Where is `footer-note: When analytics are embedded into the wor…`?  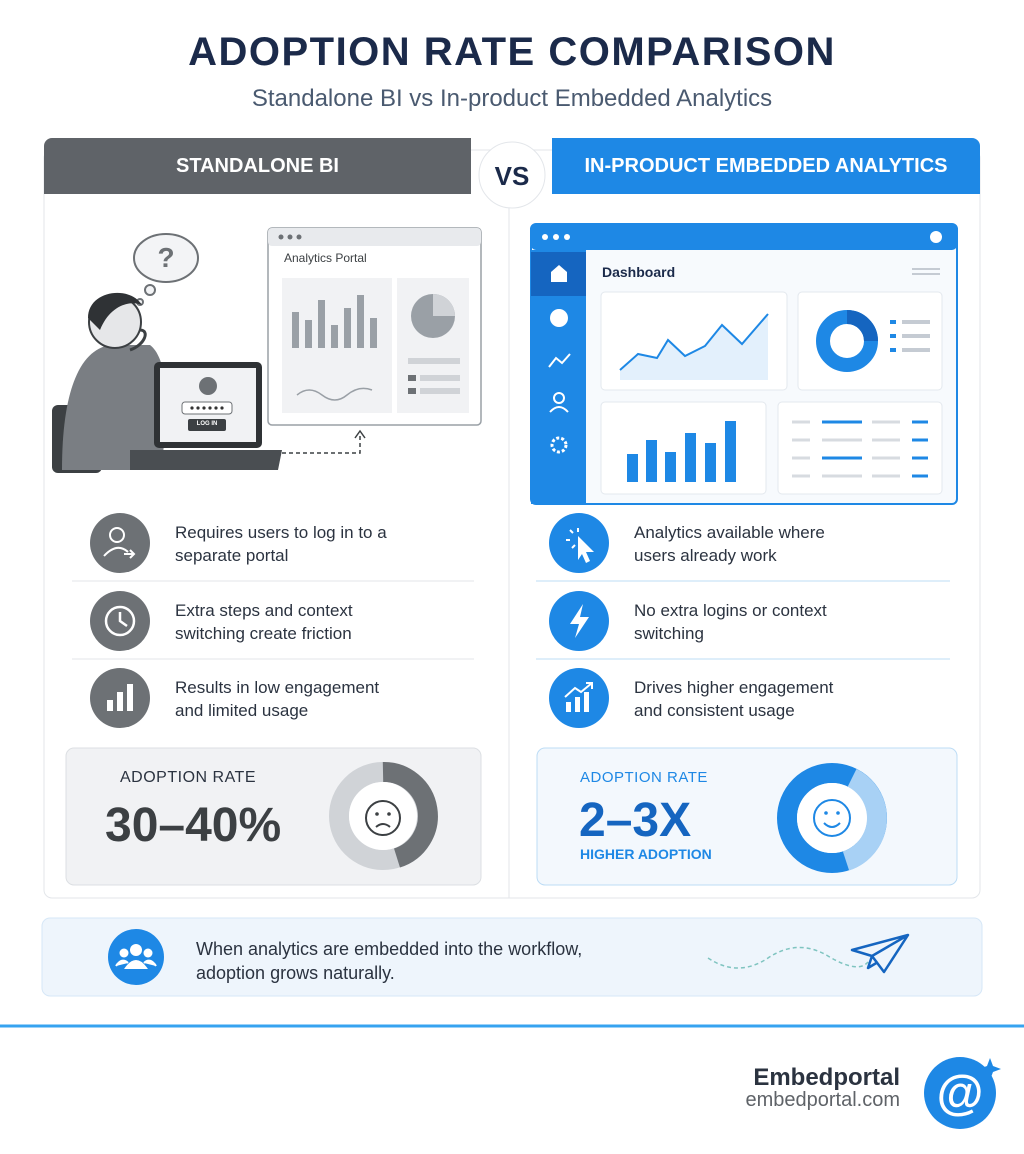
footer-note: When analytics are embedded into the wor… is located at coordinates (389, 961).